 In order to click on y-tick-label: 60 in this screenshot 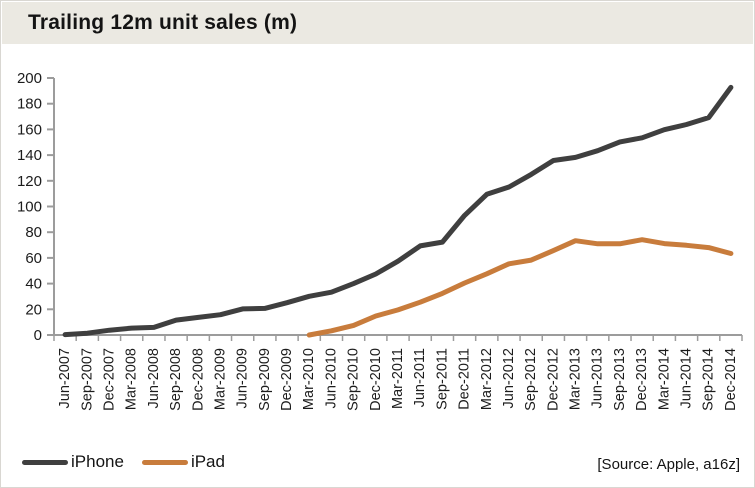, I will do `click(33, 258)`.